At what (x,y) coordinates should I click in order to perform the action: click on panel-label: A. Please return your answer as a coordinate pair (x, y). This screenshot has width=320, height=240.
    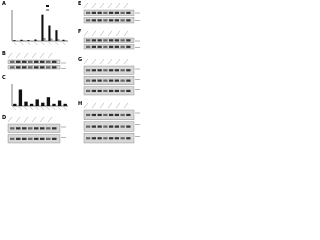
    Looking at the image, I should click on (4, 4).